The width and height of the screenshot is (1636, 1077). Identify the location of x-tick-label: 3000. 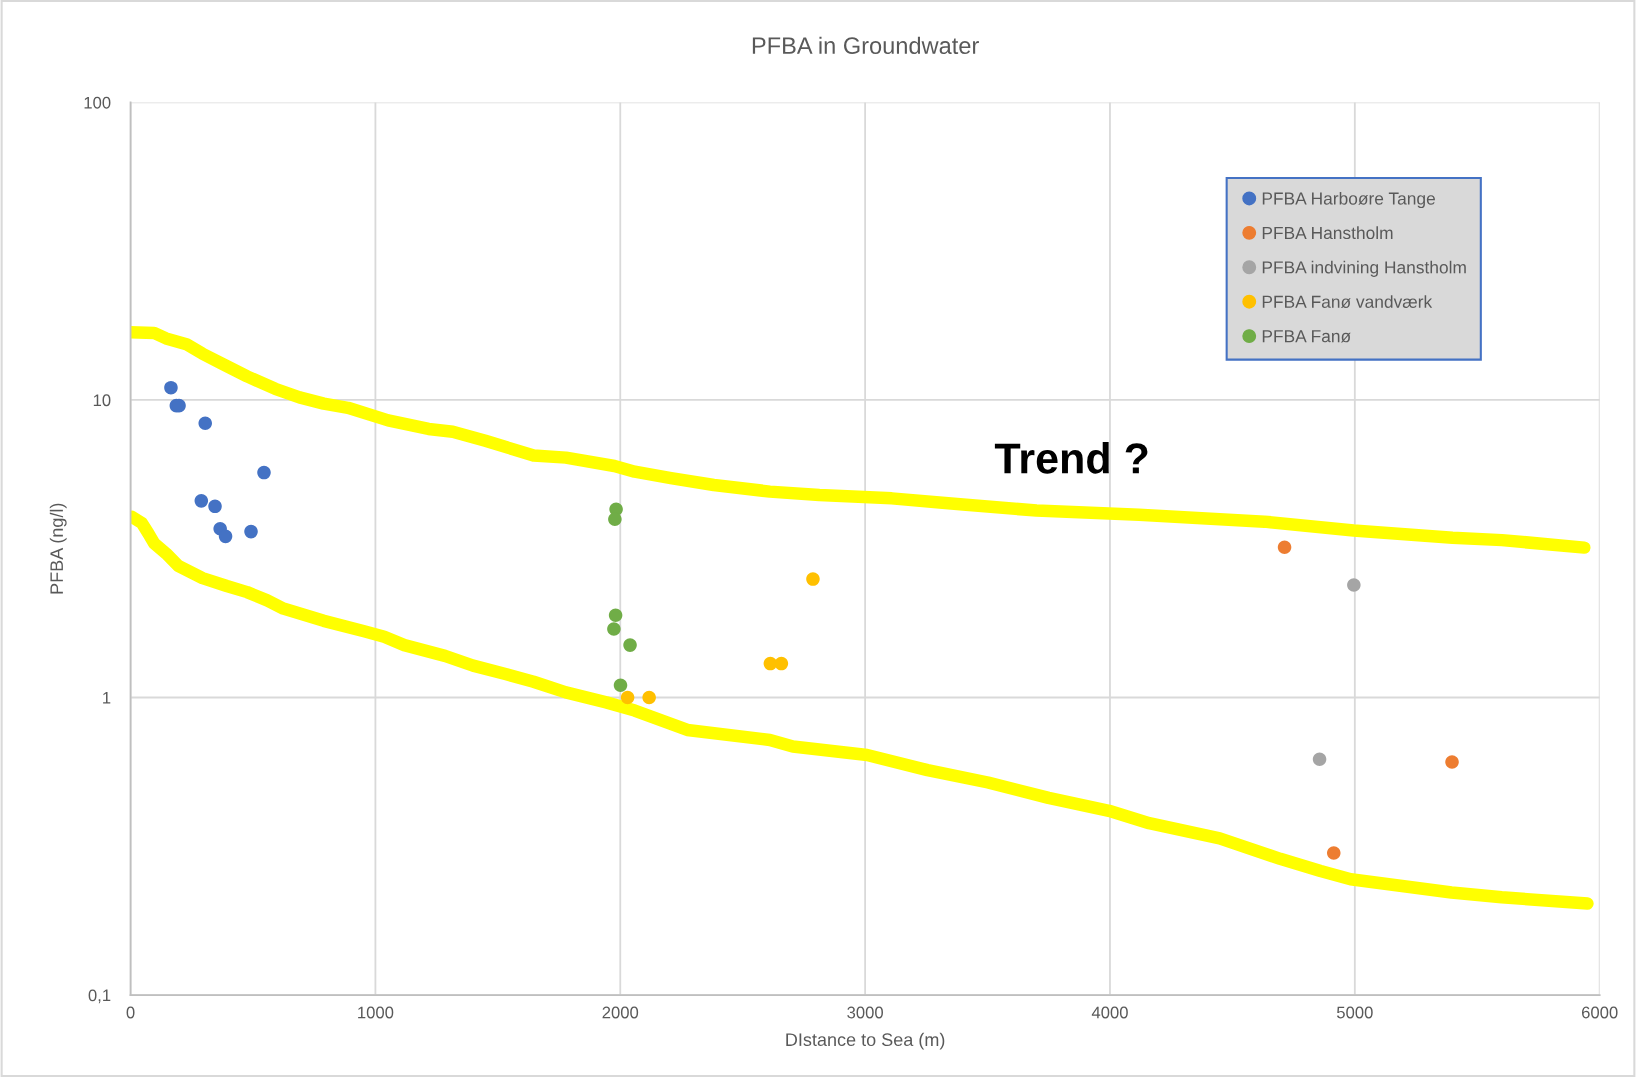
(865, 1012).